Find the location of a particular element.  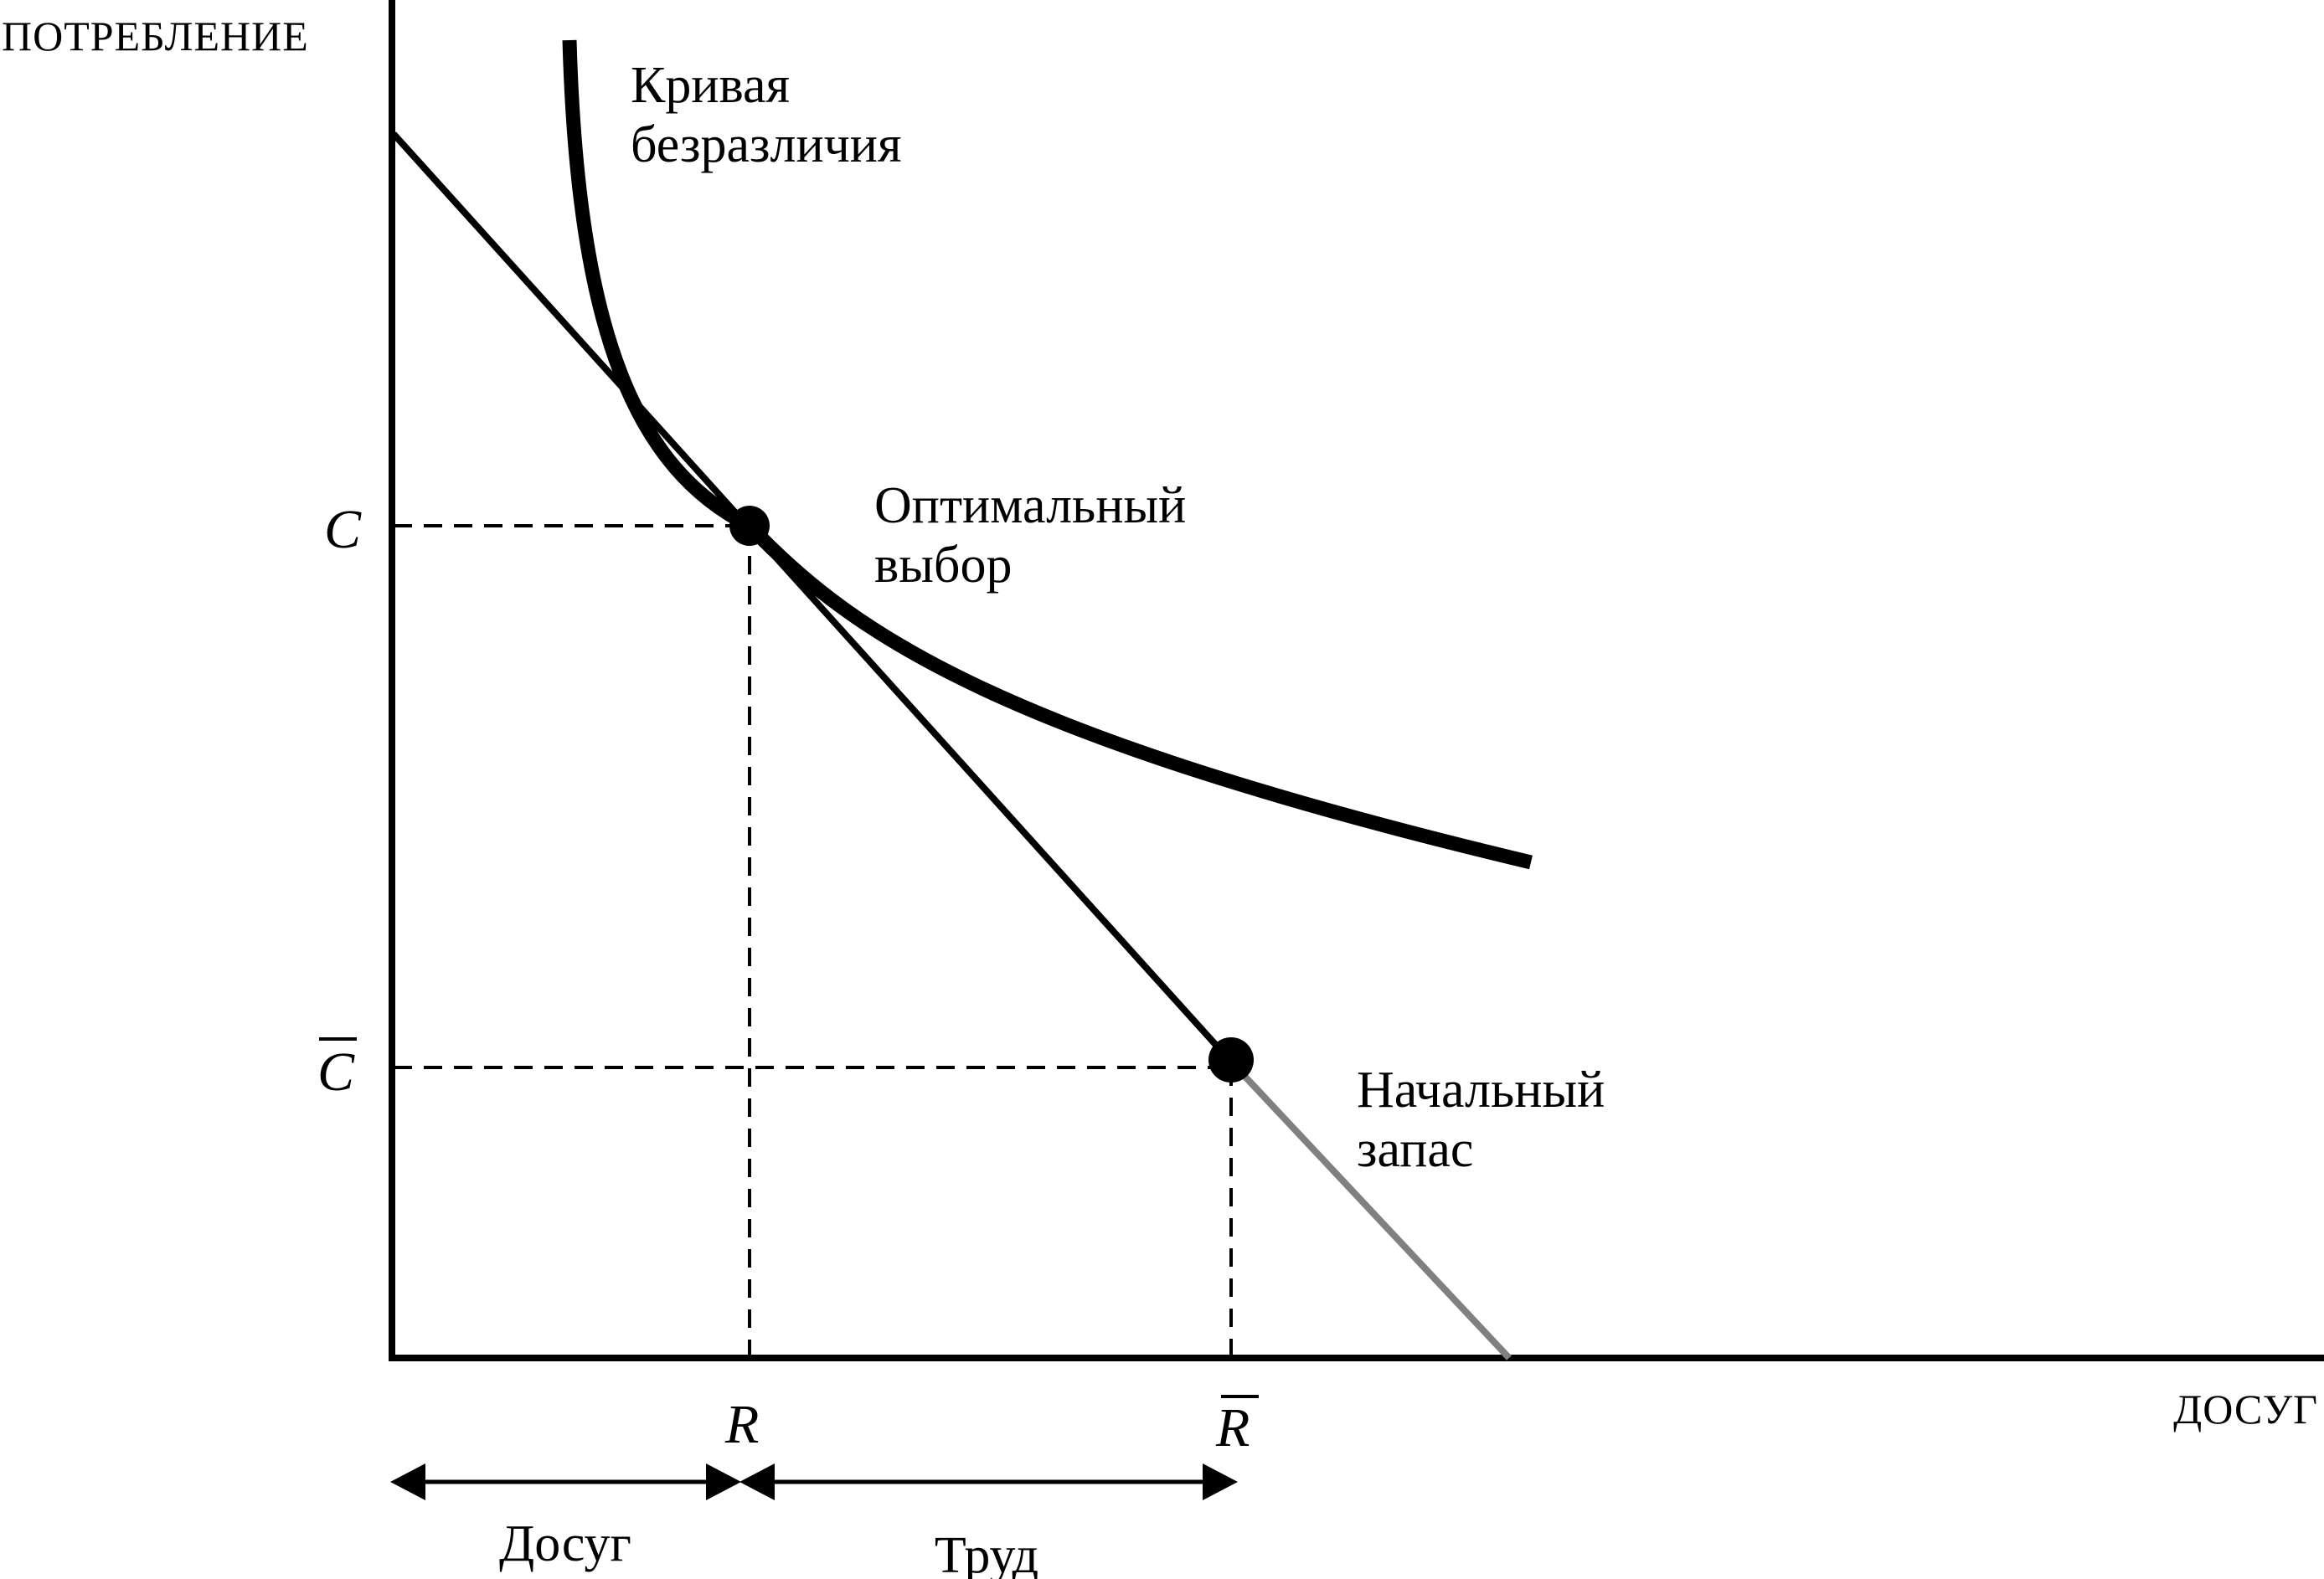

optimal-choice-label-line1: Оптимальный is located at coordinates (1030, 505).